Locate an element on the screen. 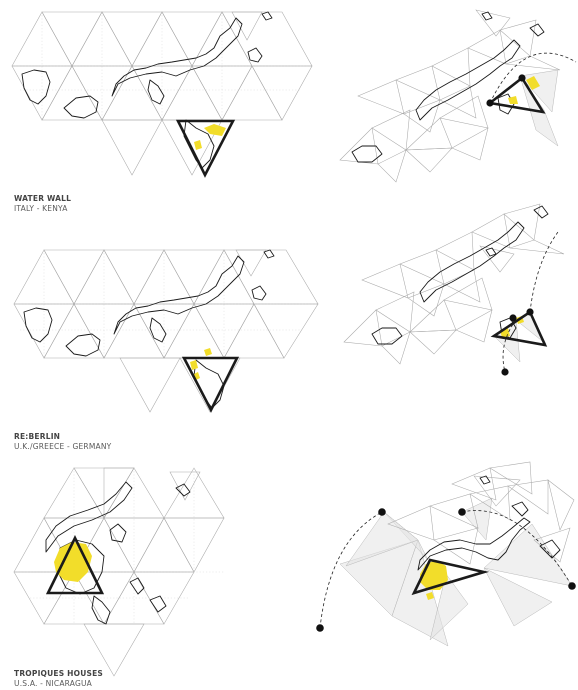 The height and width of the screenshot is (690, 578). folded-globe-water-wall is located at coordinates (458, 96).